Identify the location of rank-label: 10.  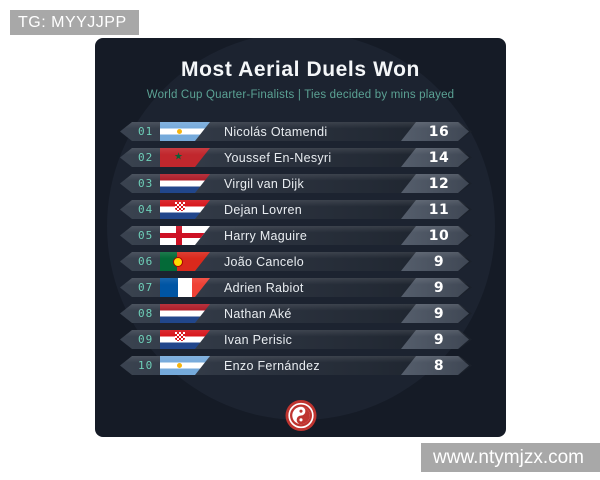
(146, 365).